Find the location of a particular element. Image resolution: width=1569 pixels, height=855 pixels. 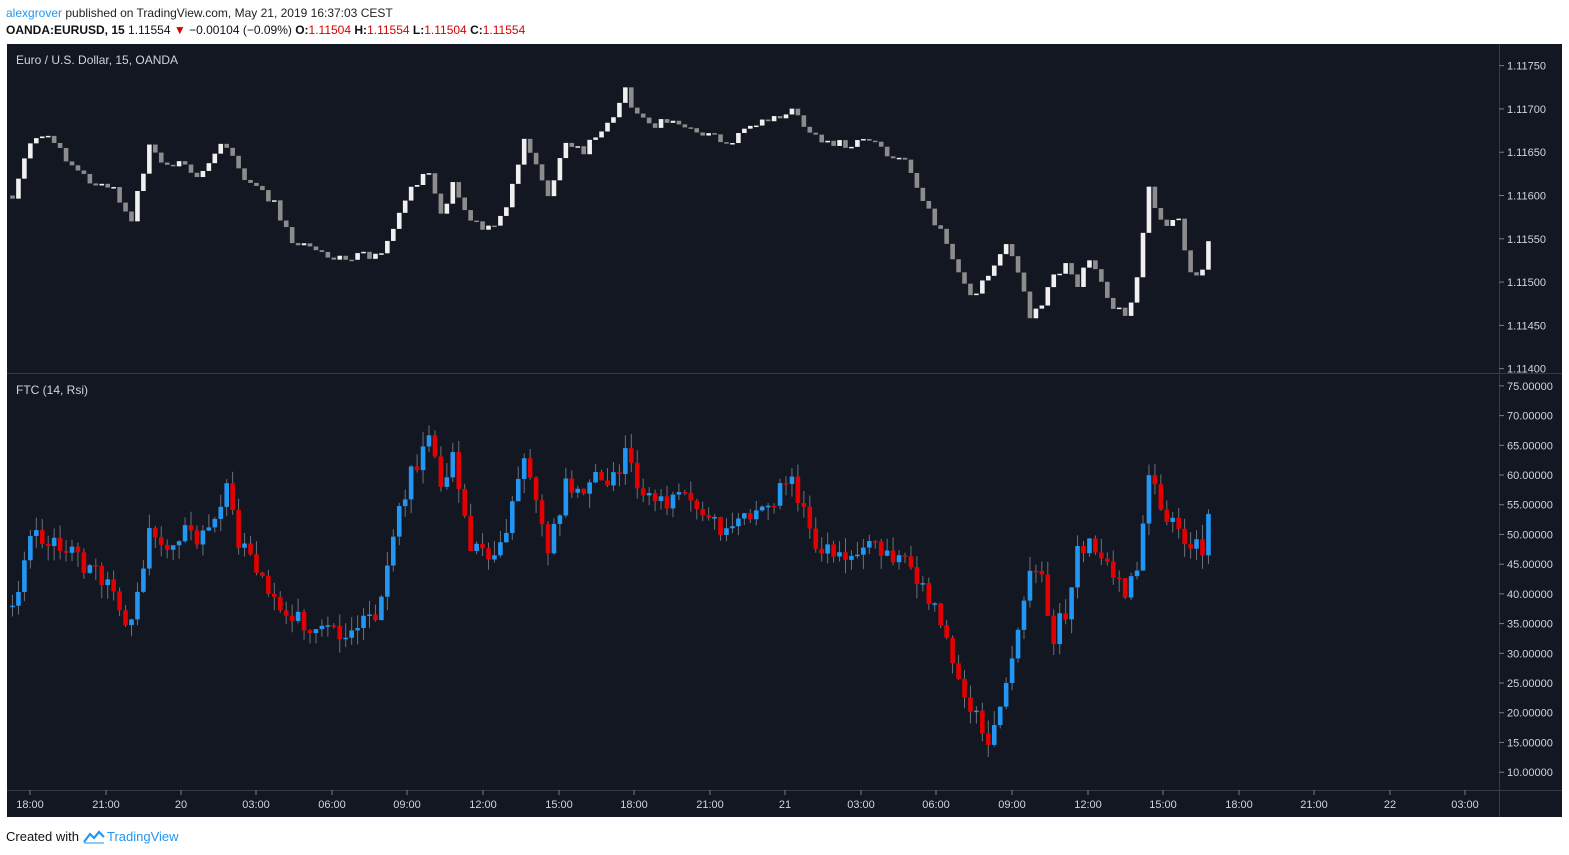

time-axis-label: 06:00 is located at coordinates (936, 805).